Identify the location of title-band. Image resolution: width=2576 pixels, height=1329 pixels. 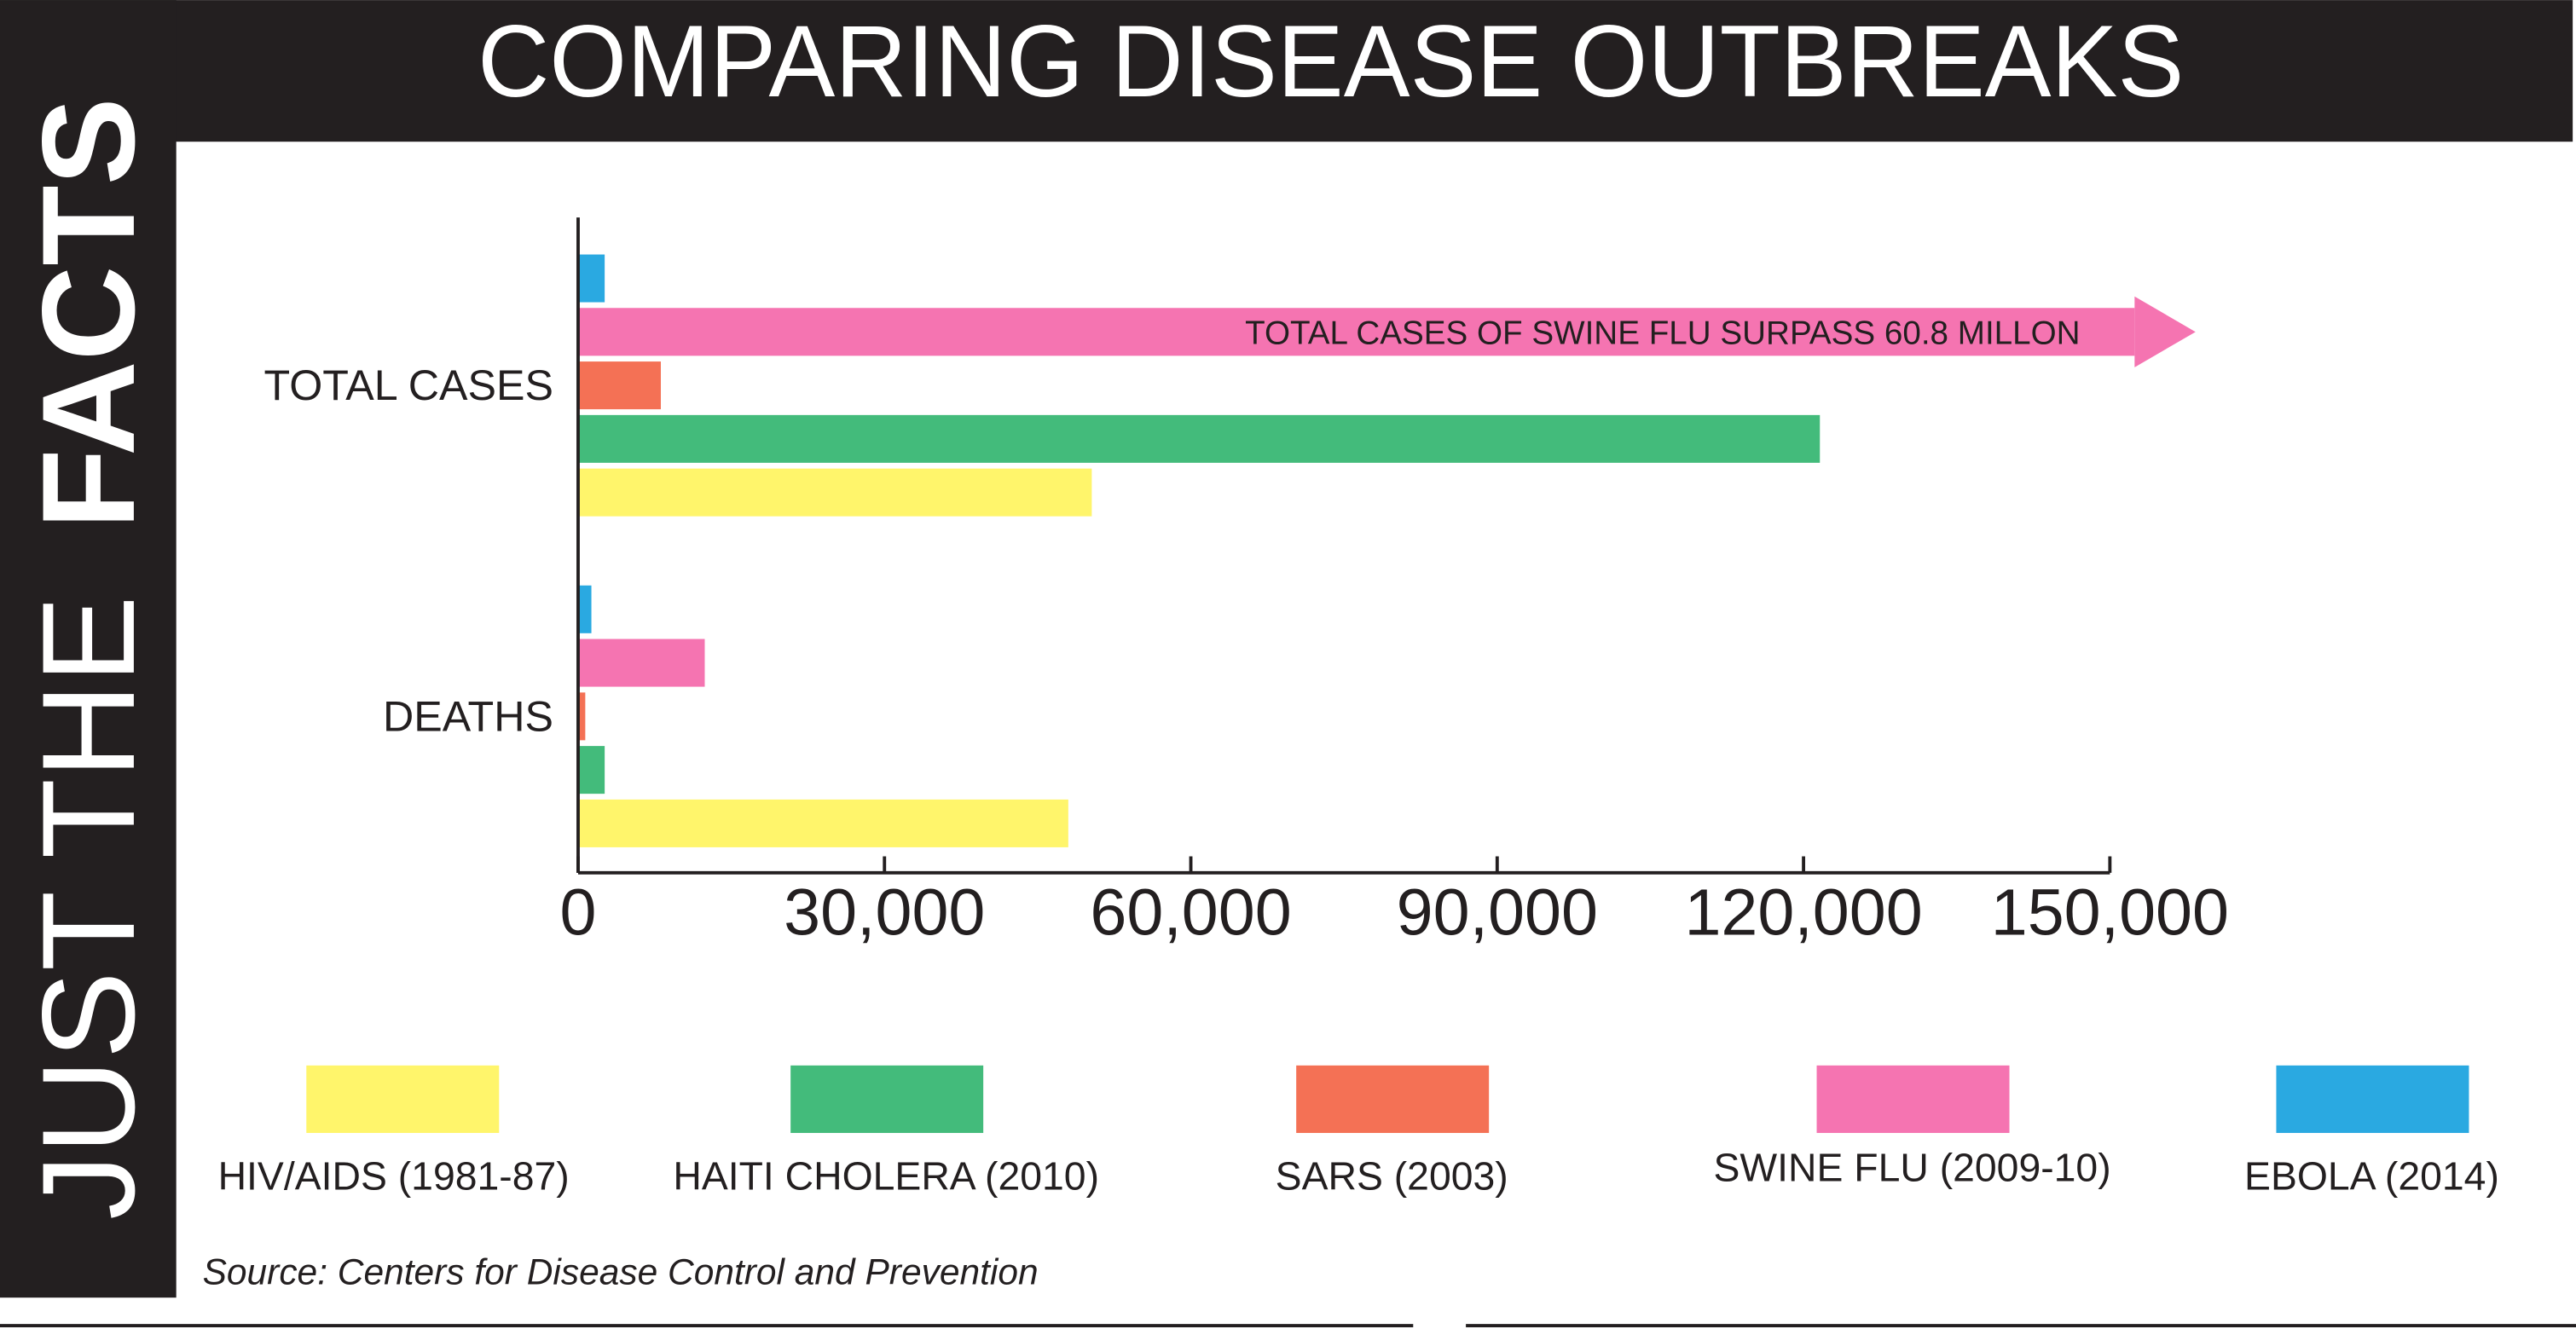
(1286, 71).